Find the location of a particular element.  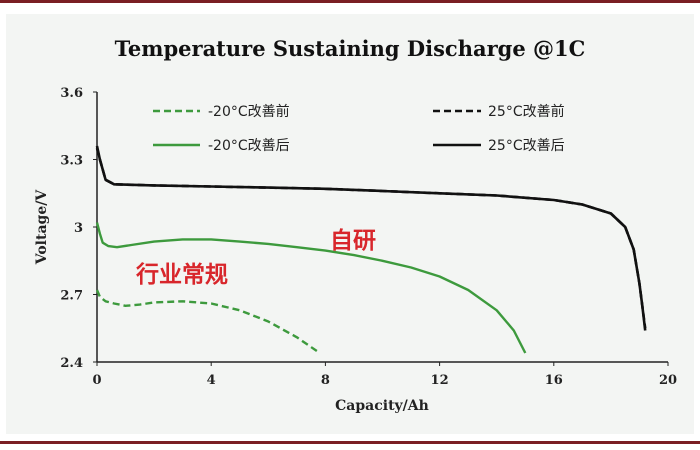

y-tick-label: 2.7 is located at coordinates (71, 296).